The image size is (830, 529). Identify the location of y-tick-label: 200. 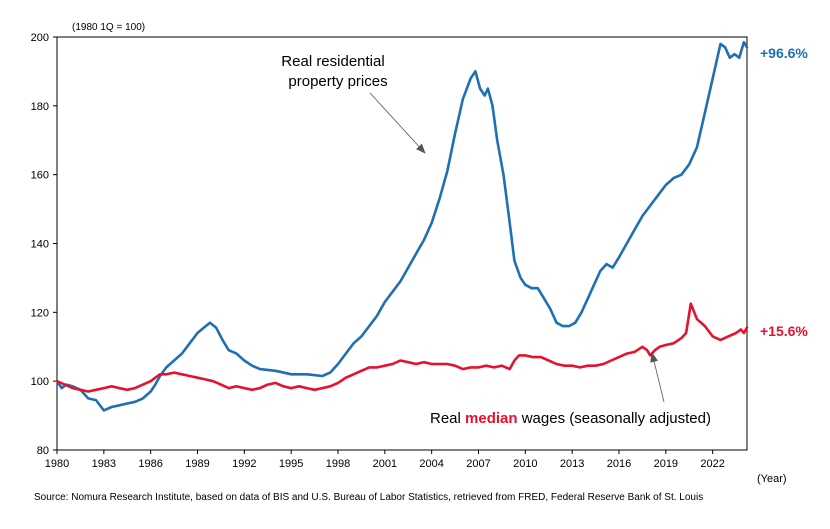
(40, 38).